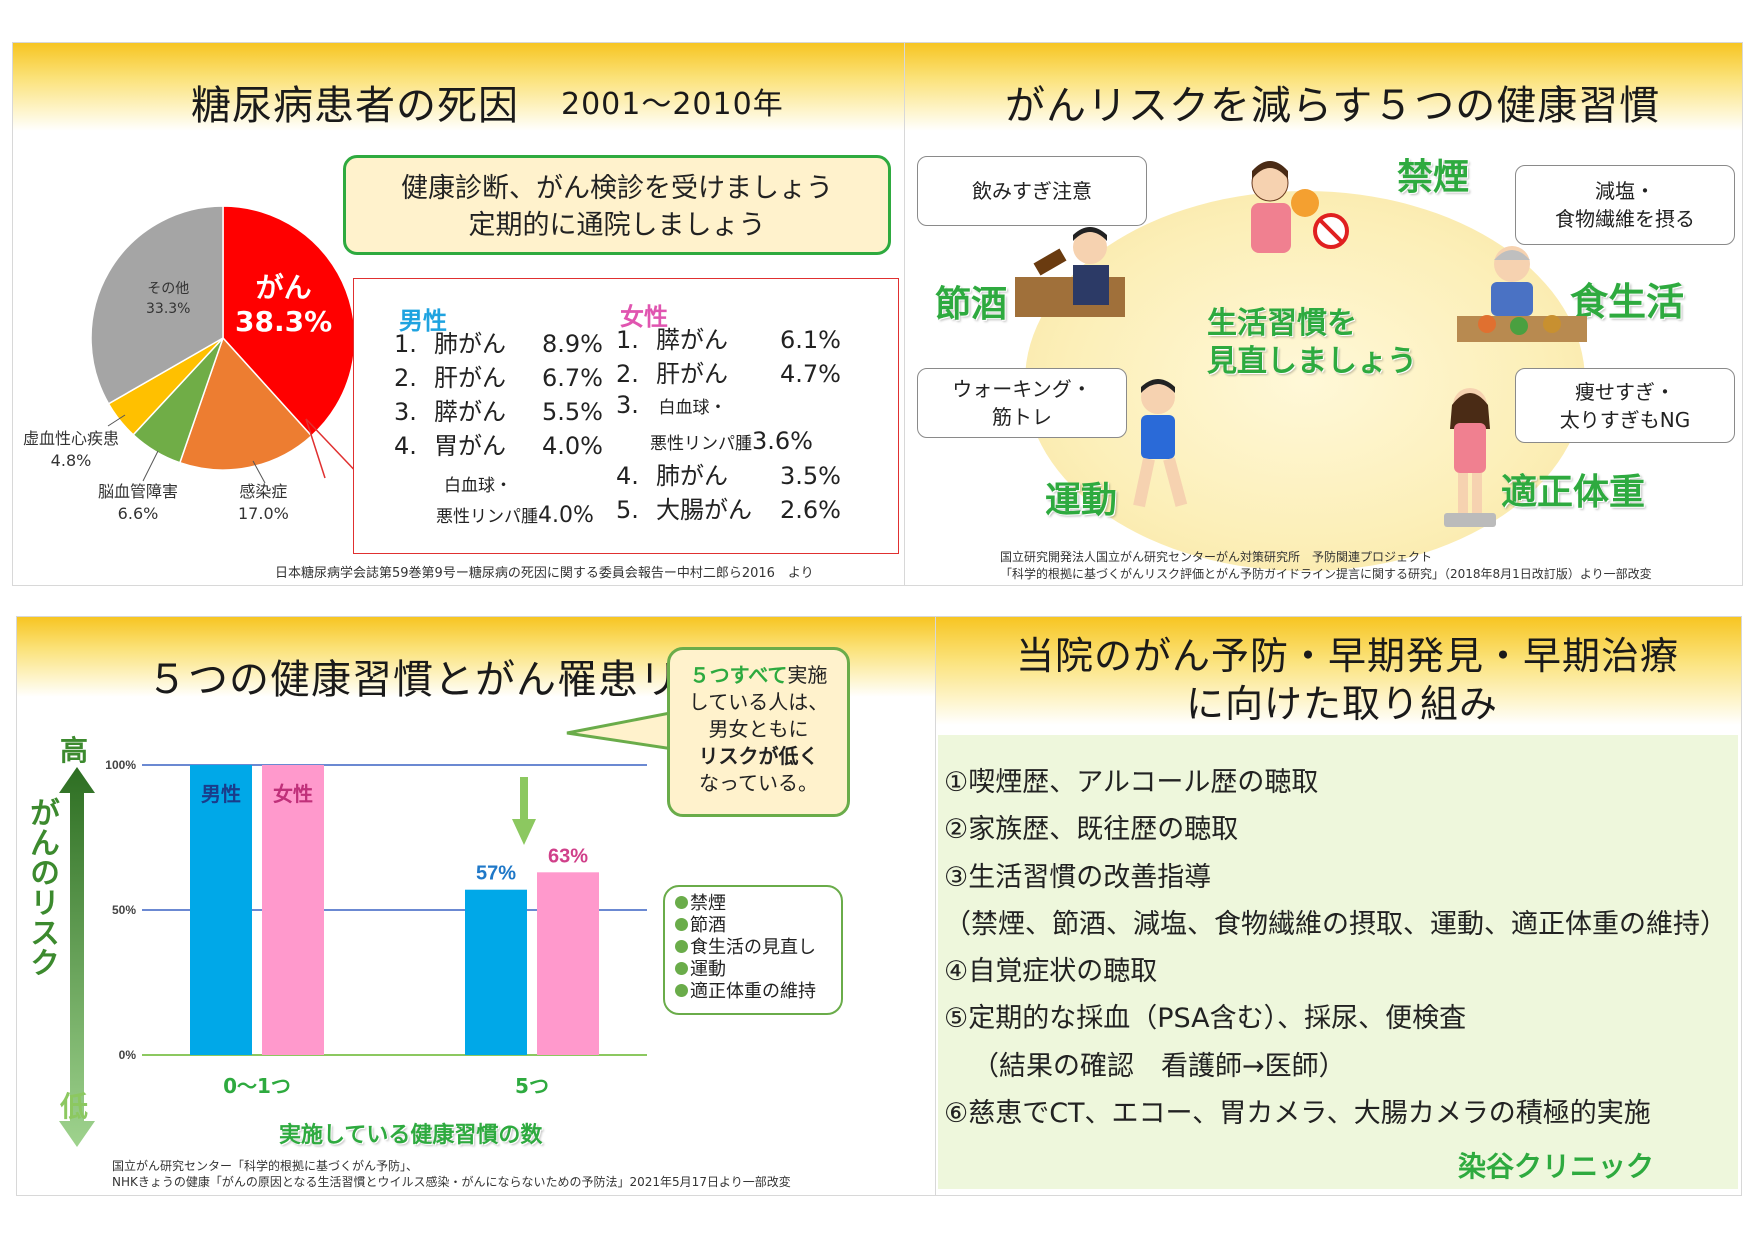  What do you see at coordinates (1312, 343) in the screenshot?
I see `center-message: 生活習慣を 見直しましょう` at bounding box center [1312, 343].